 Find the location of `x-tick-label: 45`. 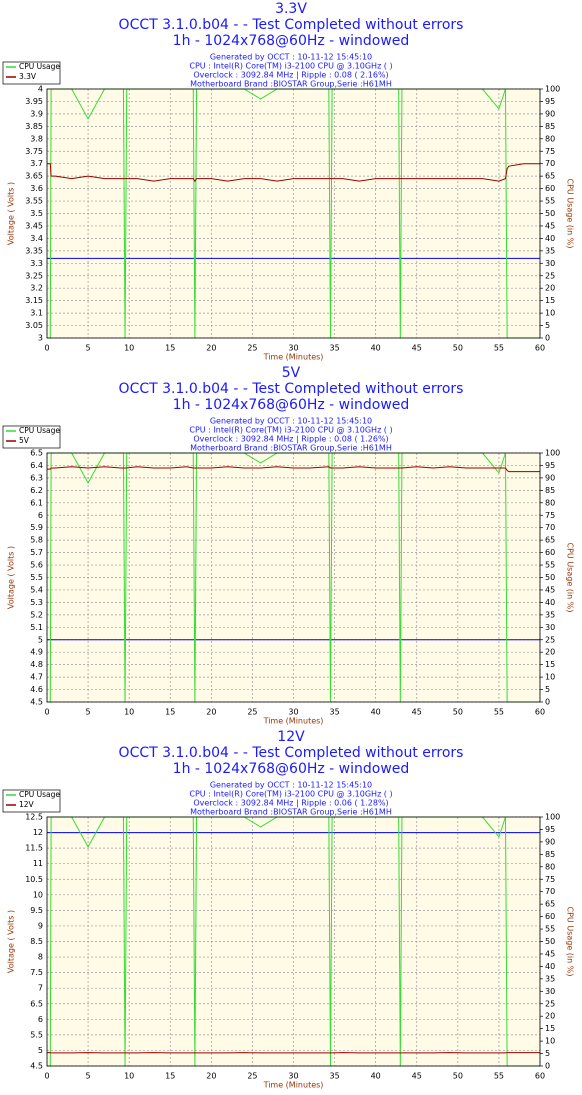

x-tick-label: 45 is located at coordinates (417, 1076).